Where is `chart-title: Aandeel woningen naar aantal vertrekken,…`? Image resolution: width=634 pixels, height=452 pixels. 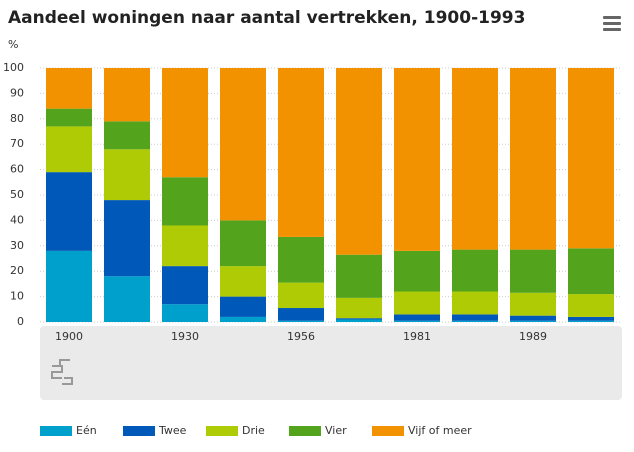 chart-title: Aandeel woningen naar aantal vertrekken,… is located at coordinates (266, 18).